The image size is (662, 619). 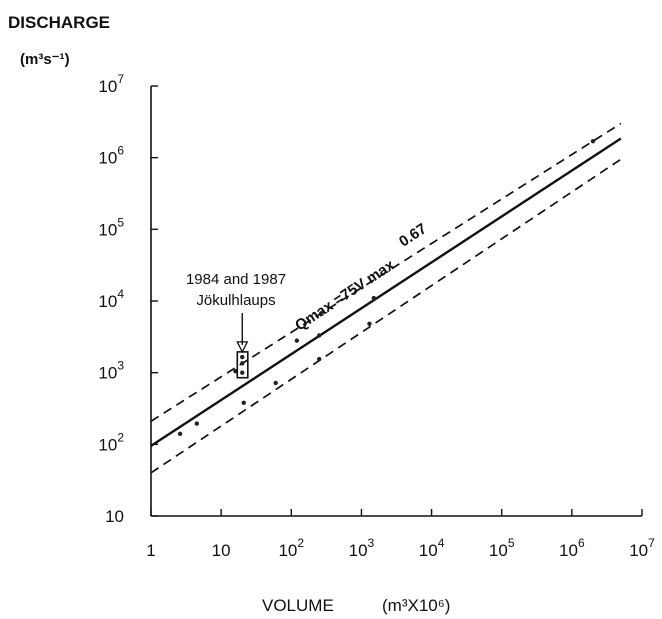 I want to click on x-tick-label: 10³, so click(x=362, y=548).